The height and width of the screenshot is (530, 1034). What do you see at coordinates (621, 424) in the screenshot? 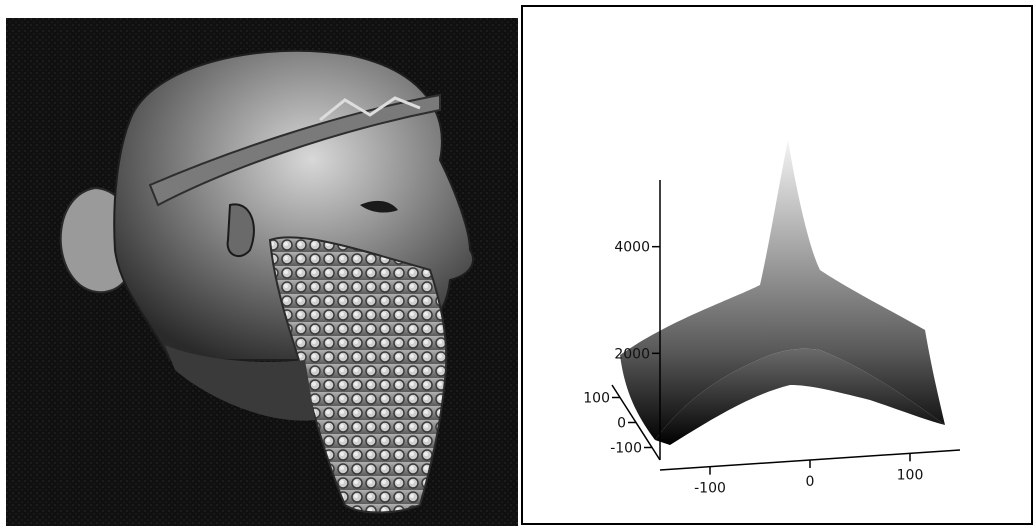
I see `y-tick-label-1: 0` at bounding box center [621, 424].